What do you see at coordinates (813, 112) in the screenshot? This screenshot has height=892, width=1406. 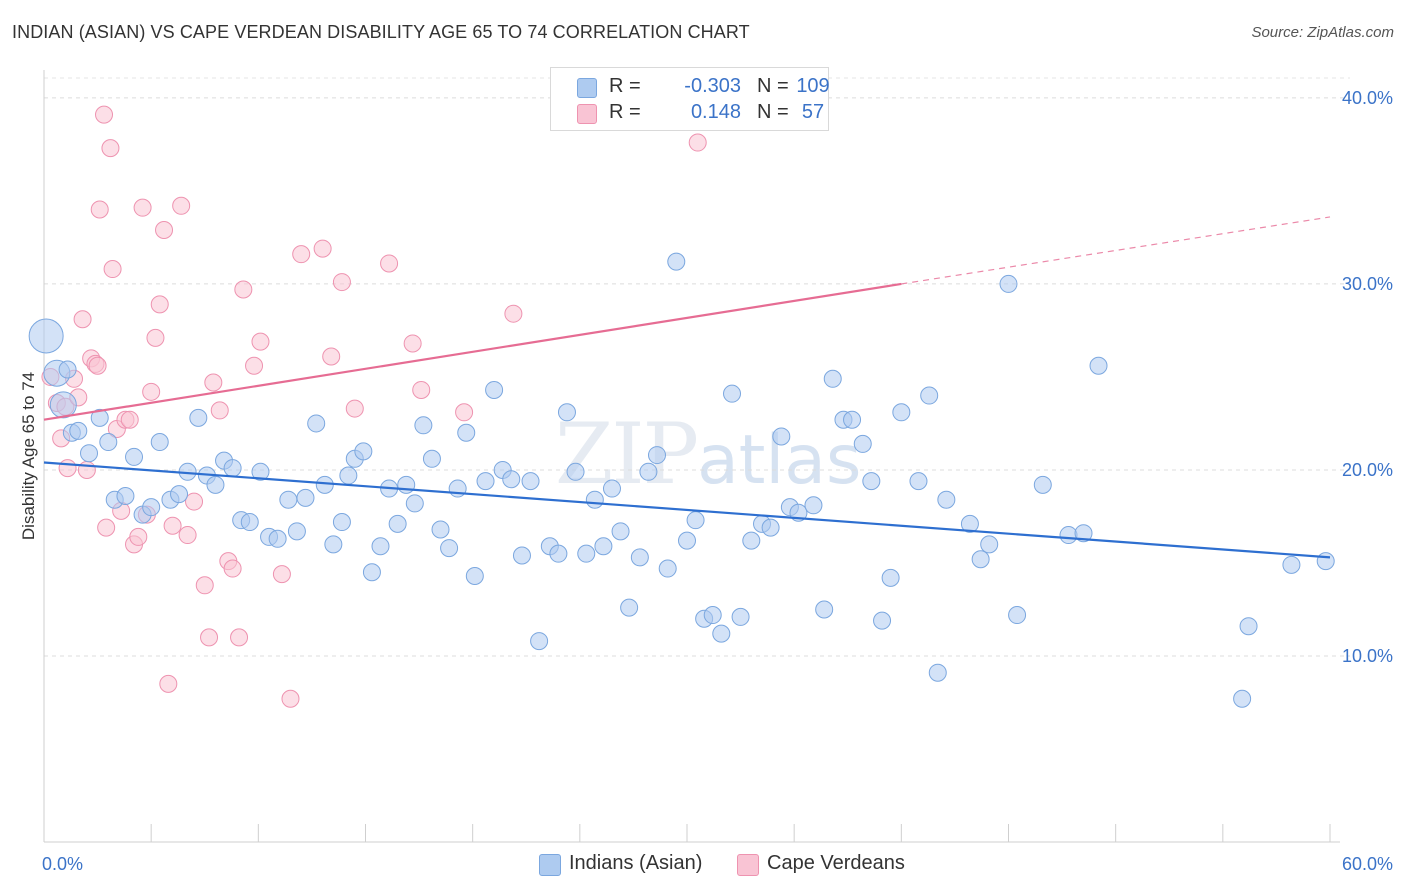 I see `legend-n-value: 57` at bounding box center [813, 112].